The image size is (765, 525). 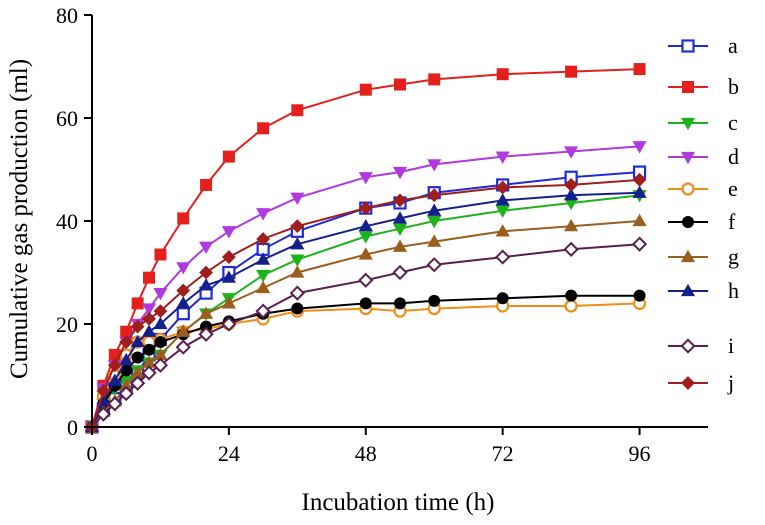 I want to click on legend-item-a: a, so click(x=703, y=45).